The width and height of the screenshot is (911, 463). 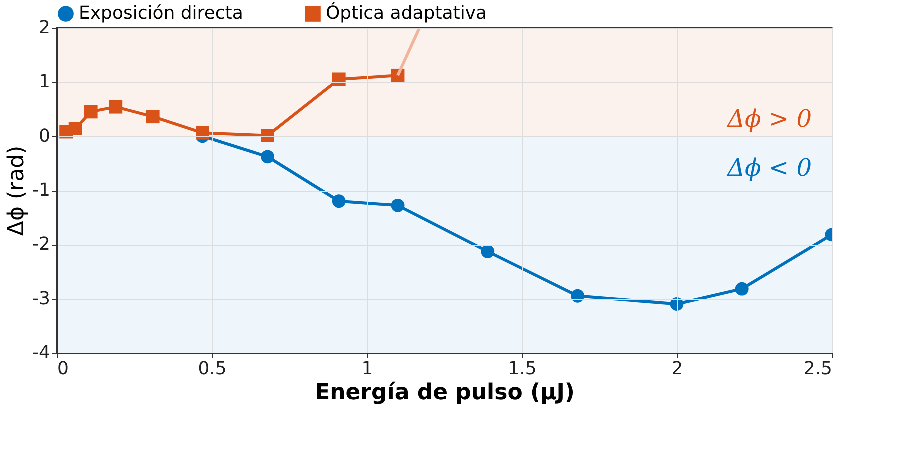 I want to click on band-label: Δϕ > 0, so click(x=769, y=119).